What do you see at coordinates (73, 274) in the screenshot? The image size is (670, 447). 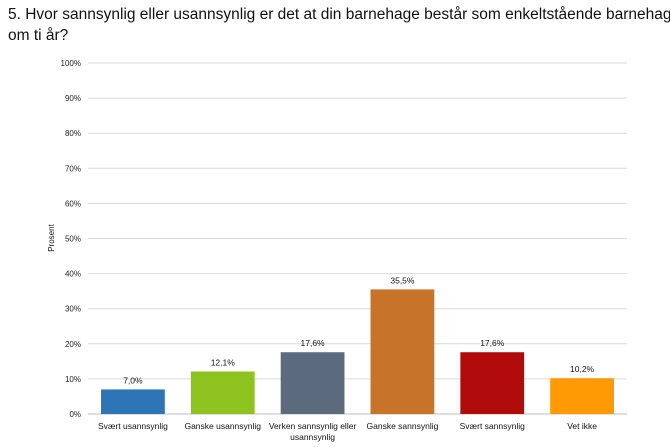 I see `y-tick-label: 40%` at bounding box center [73, 274].